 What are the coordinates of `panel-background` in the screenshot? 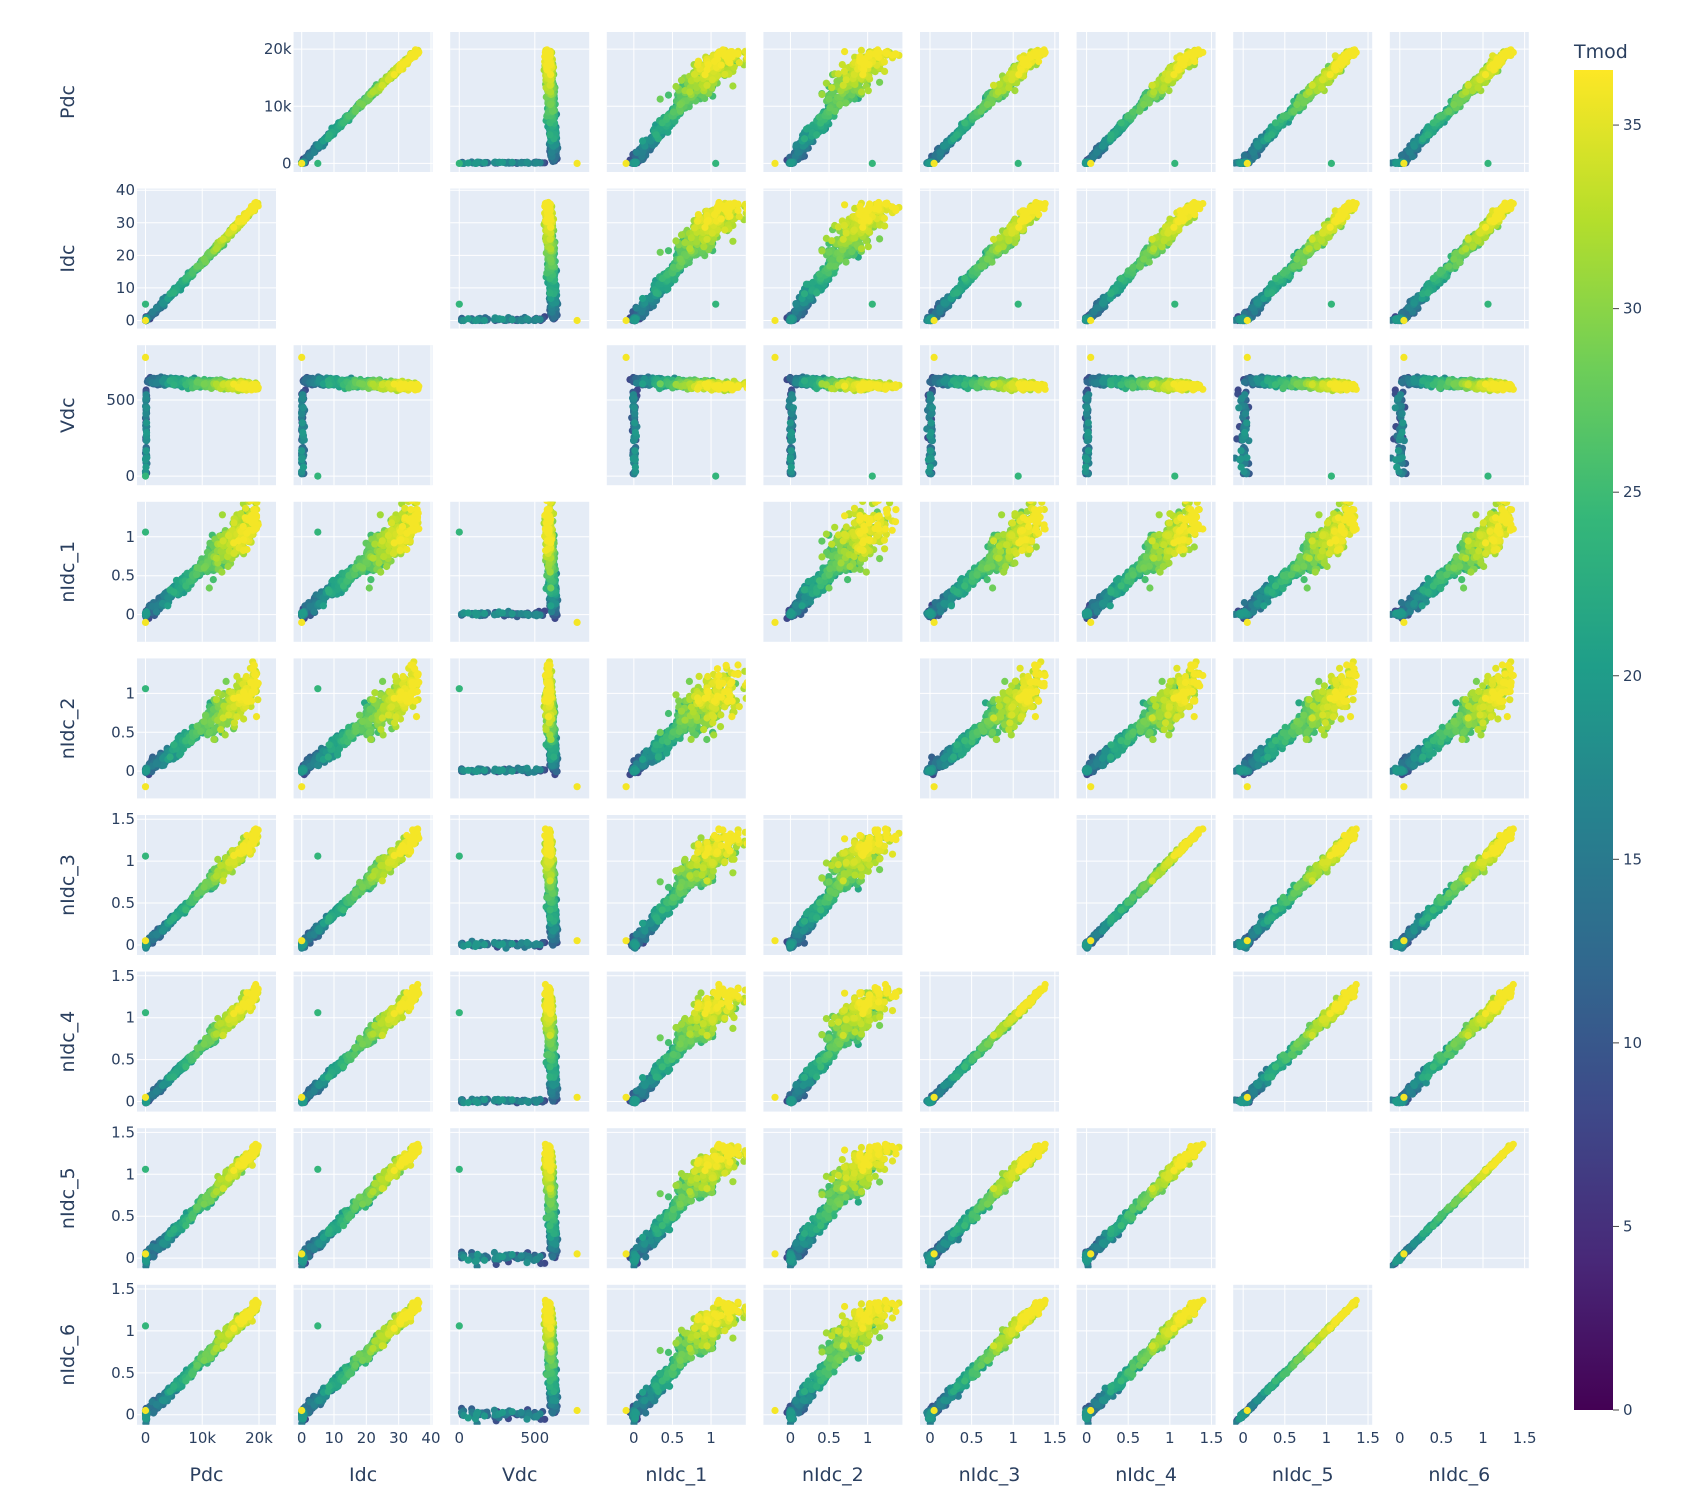 It's located at (519, 102).